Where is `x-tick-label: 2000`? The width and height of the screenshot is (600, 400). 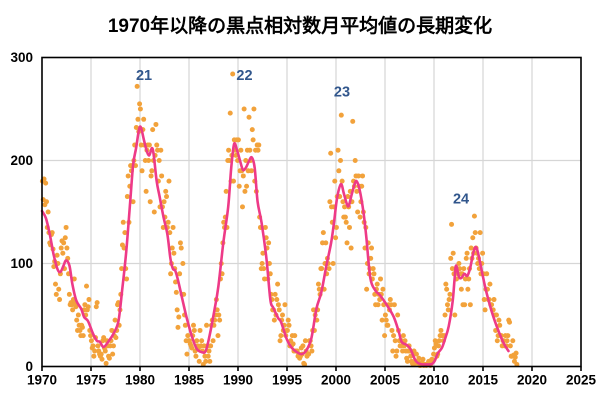
x-tick-label: 2000 is located at coordinates (336, 380).